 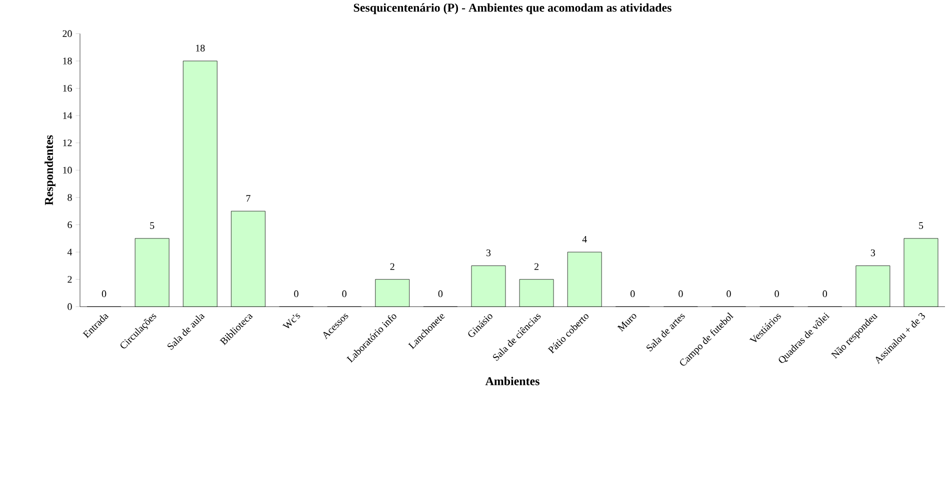 I want to click on y-tick-label: 8, so click(x=70, y=197).